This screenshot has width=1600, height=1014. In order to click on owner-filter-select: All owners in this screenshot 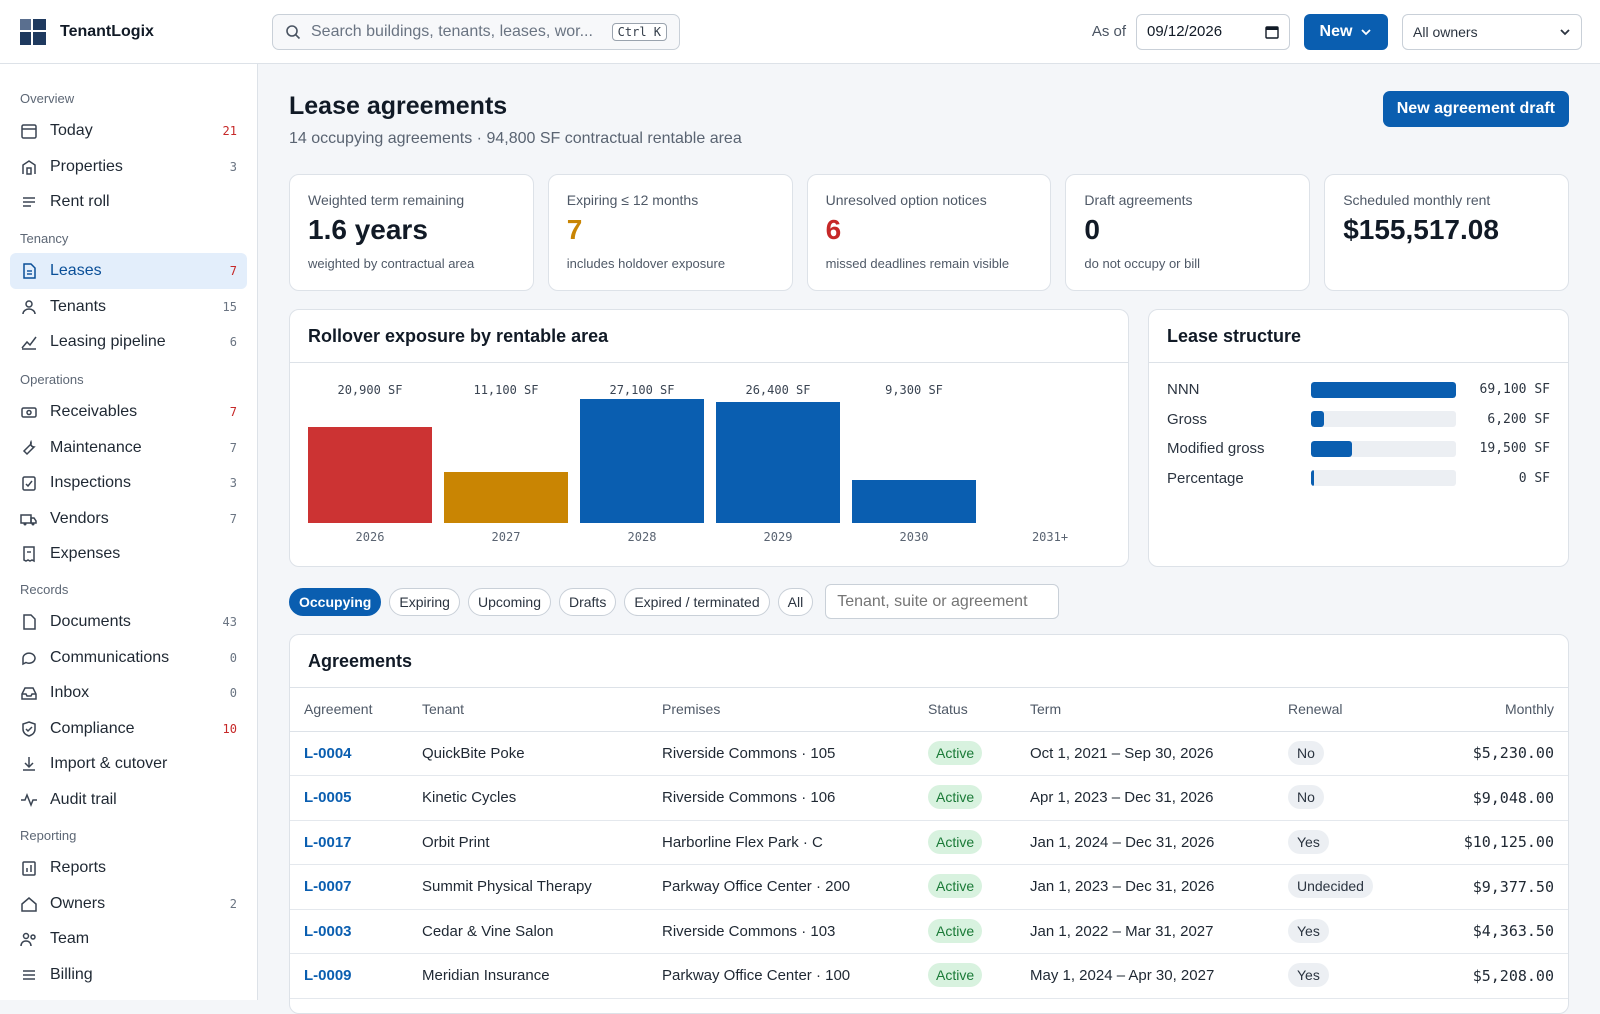, I will do `click(1492, 31)`.